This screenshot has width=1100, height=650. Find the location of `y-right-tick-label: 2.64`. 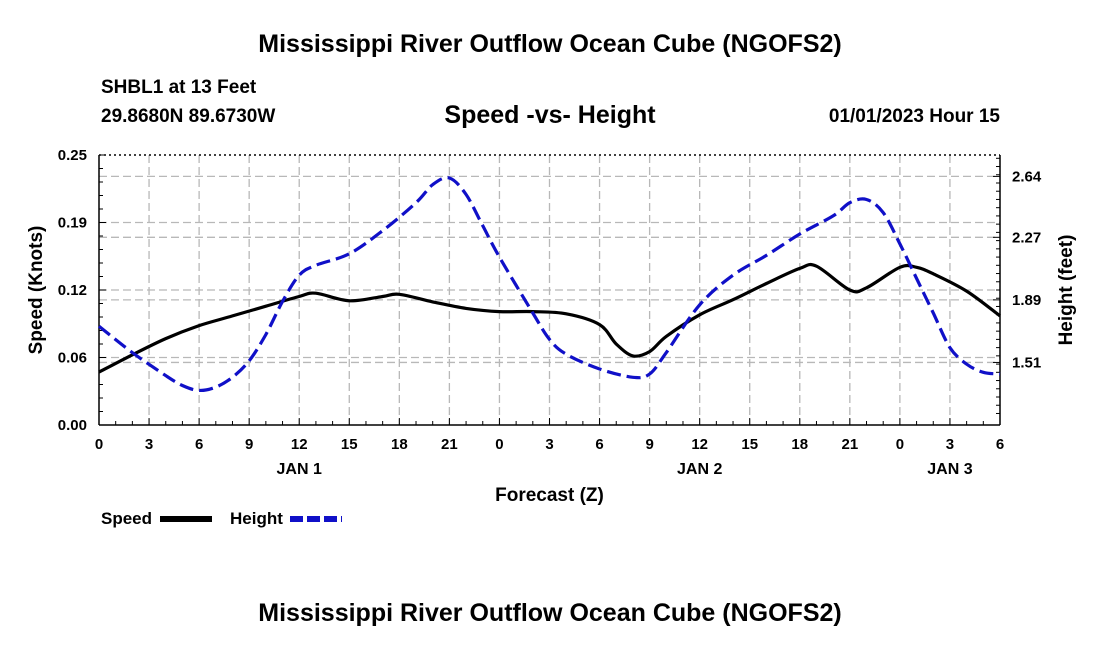

y-right-tick-label: 2.64 is located at coordinates (1027, 176).